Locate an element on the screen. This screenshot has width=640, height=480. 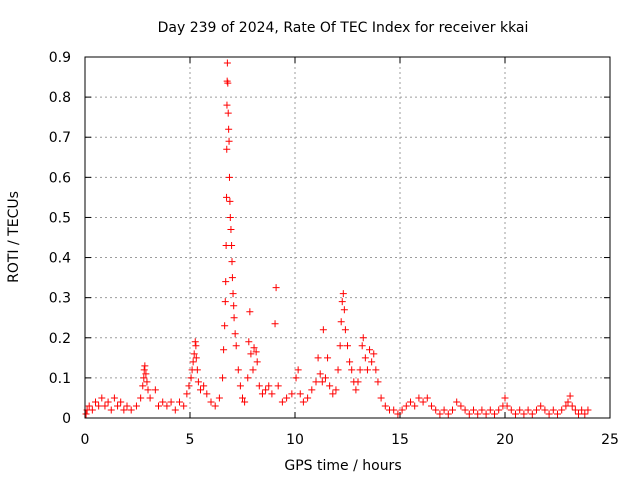
x-axis-label: GPS time / hours is located at coordinates (342, 466).